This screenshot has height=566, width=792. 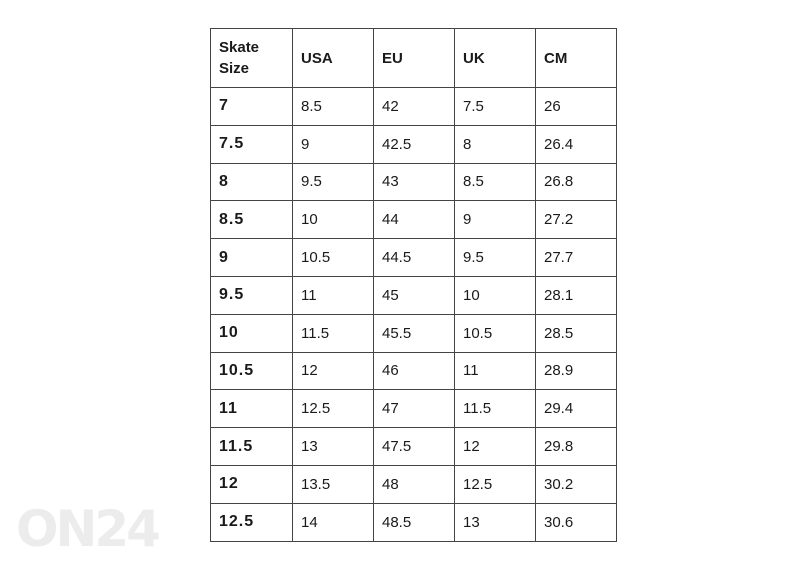 I want to click on table-cell: 45.5, so click(x=414, y=333).